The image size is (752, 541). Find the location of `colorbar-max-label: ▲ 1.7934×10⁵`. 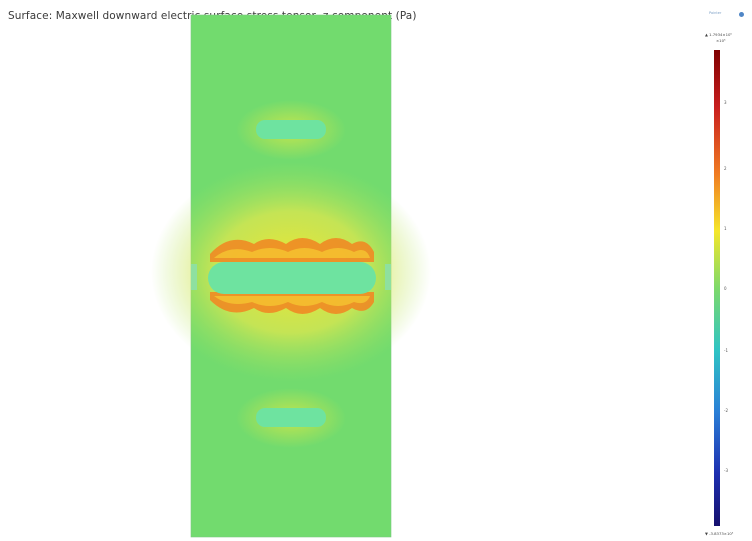

colorbar-max-label: ▲ 1.7934×10⁵ is located at coordinates (718, 34).